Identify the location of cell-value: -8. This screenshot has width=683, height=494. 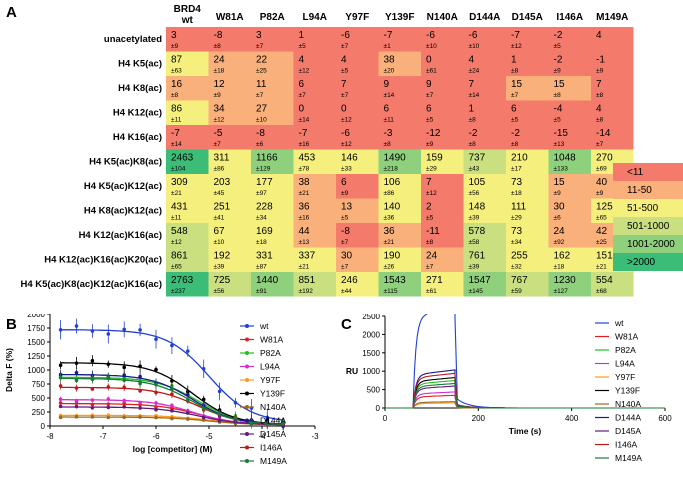
(260, 133).